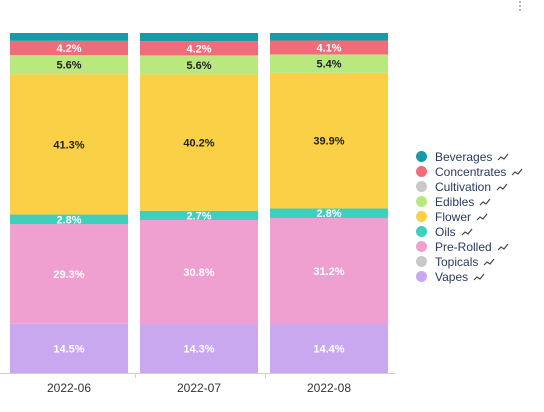 The width and height of the screenshot is (544, 412). I want to click on data-label: 31.2%, so click(328, 272).